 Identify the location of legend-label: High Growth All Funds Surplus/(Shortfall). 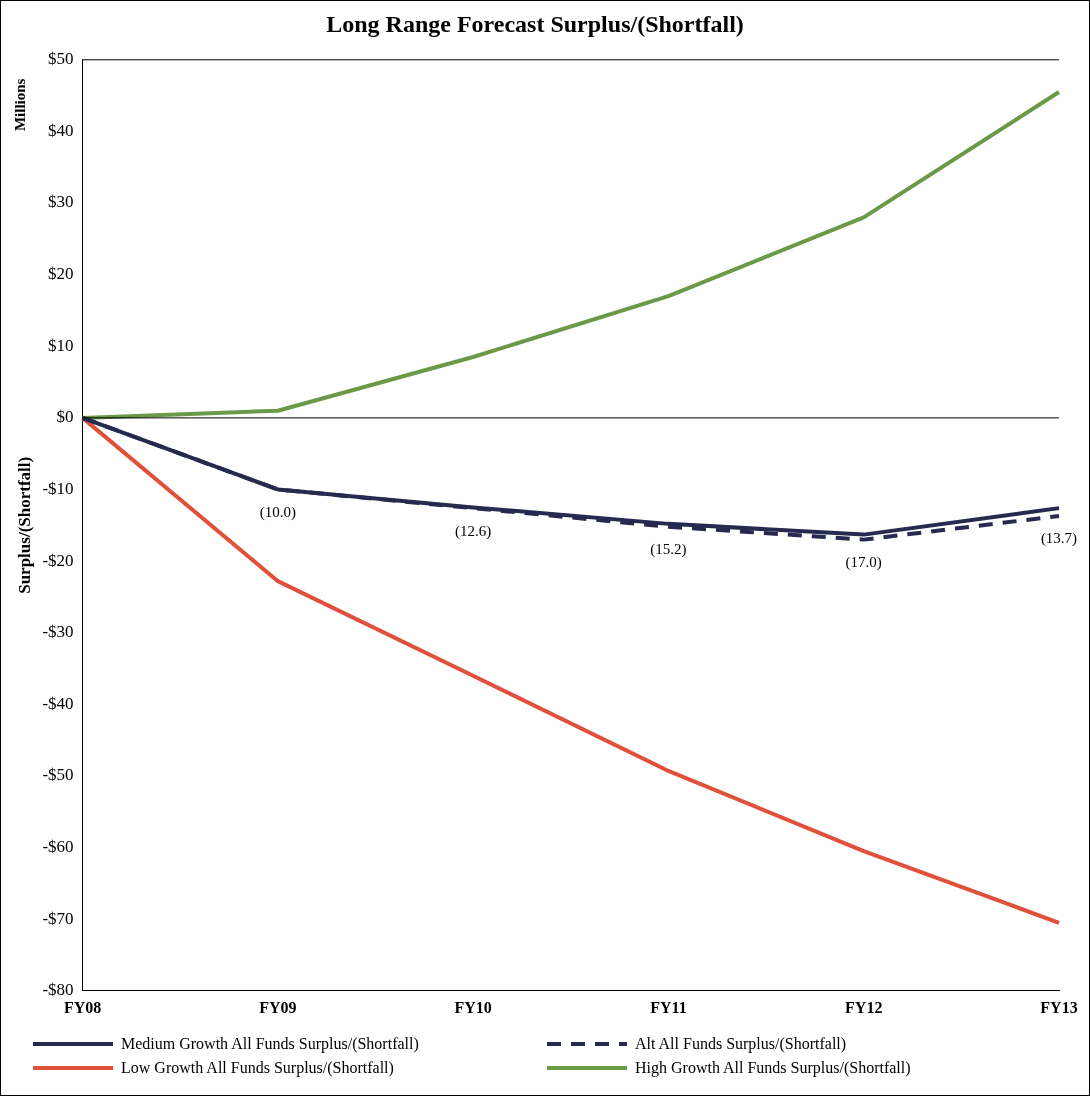
(773, 1068).